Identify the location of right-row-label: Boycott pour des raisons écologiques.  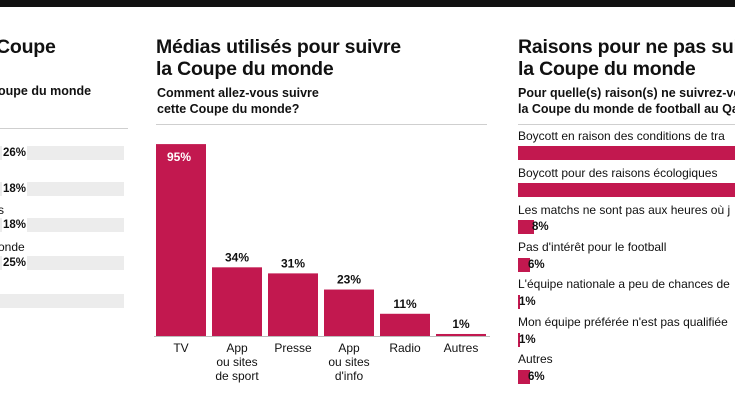
(618, 173).